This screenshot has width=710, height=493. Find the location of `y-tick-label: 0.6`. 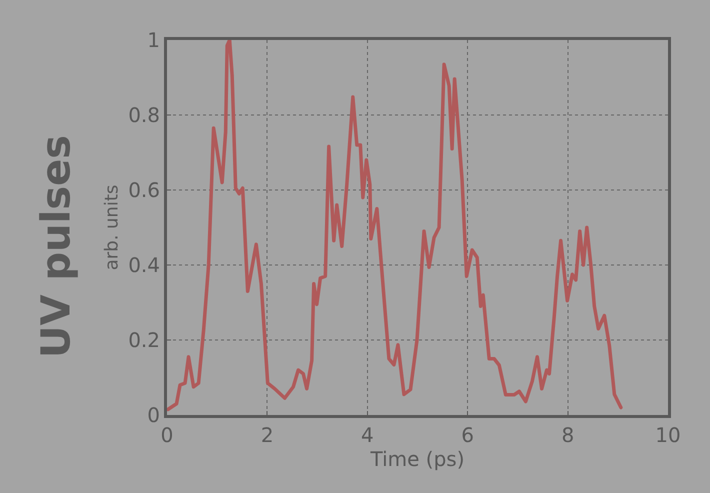

y-tick-label: 0.6 is located at coordinates (144, 190).